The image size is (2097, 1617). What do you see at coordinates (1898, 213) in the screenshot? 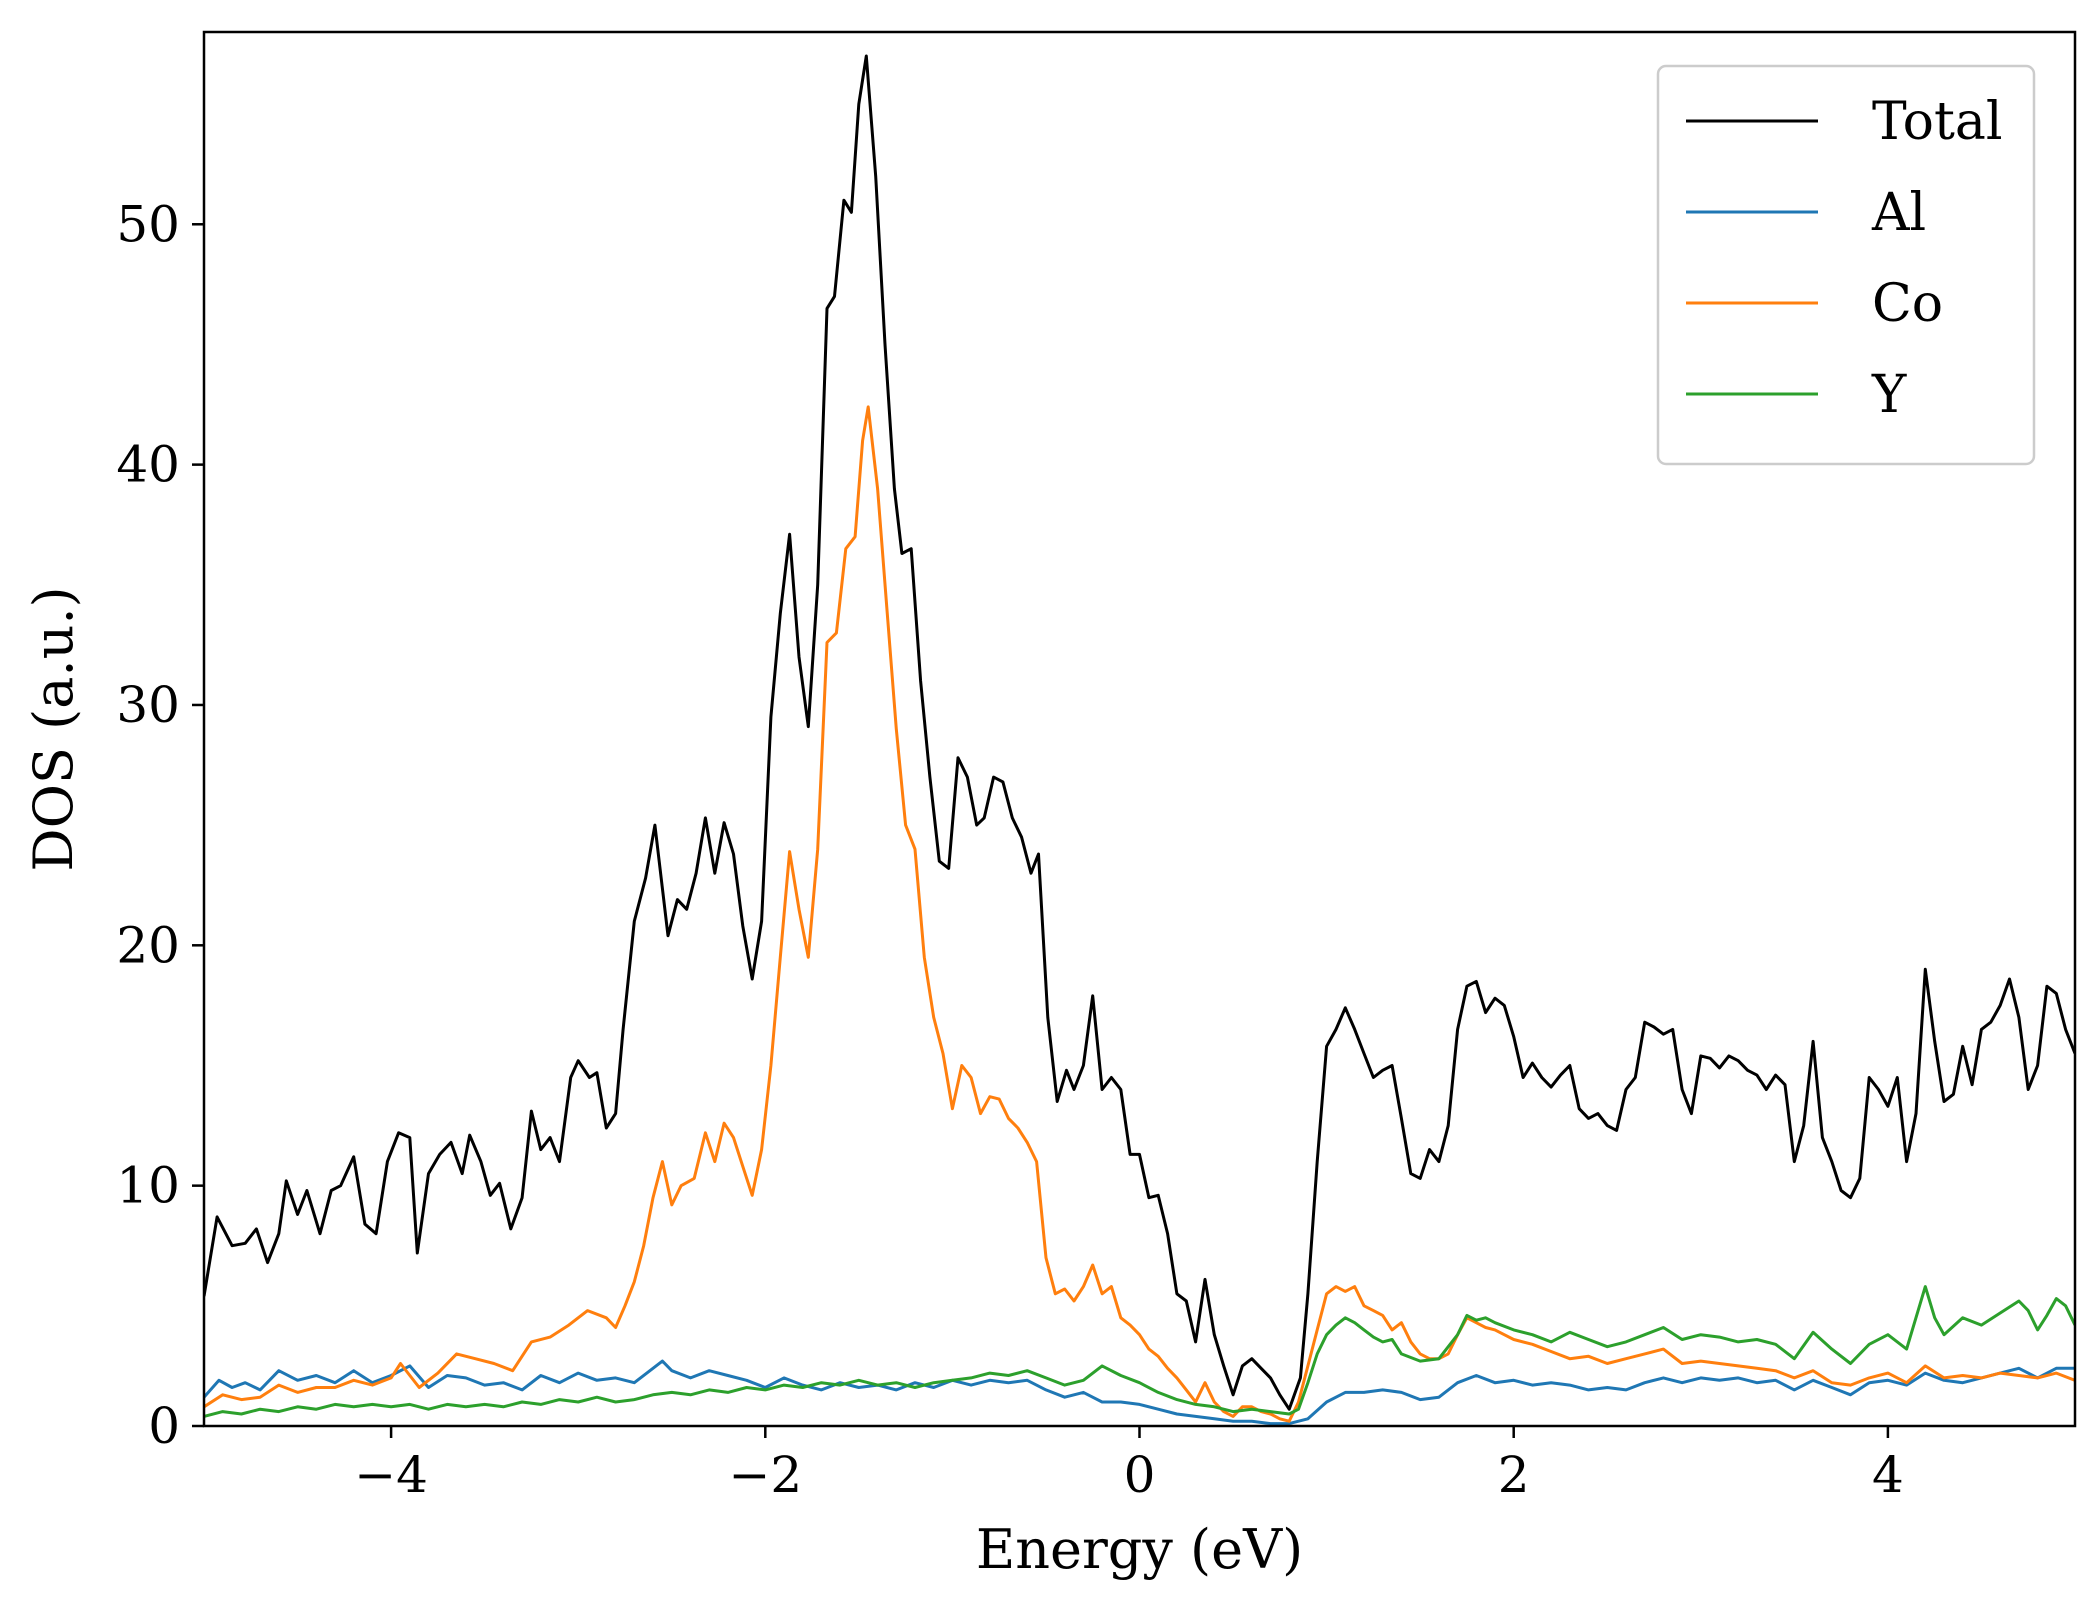
I see `legend-label-al: Al` at bounding box center [1898, 213].